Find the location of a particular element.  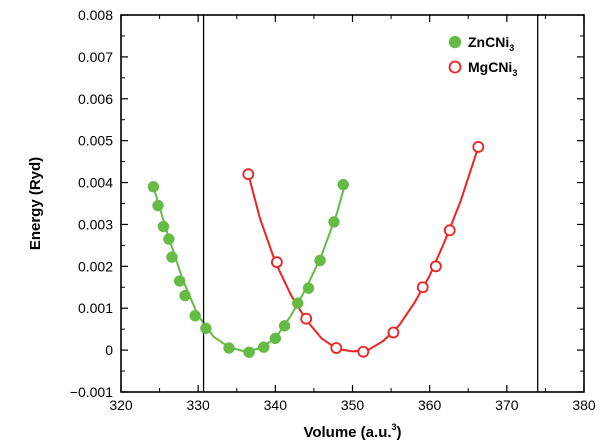

y-tick-label: 0.008 is located at coordinates (95, 15).